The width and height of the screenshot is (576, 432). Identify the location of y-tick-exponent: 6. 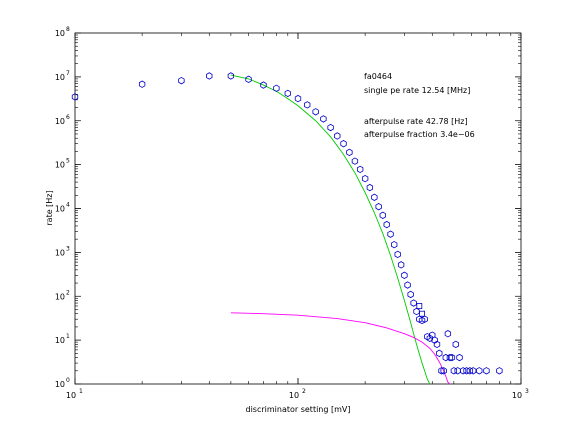
(68, 117).